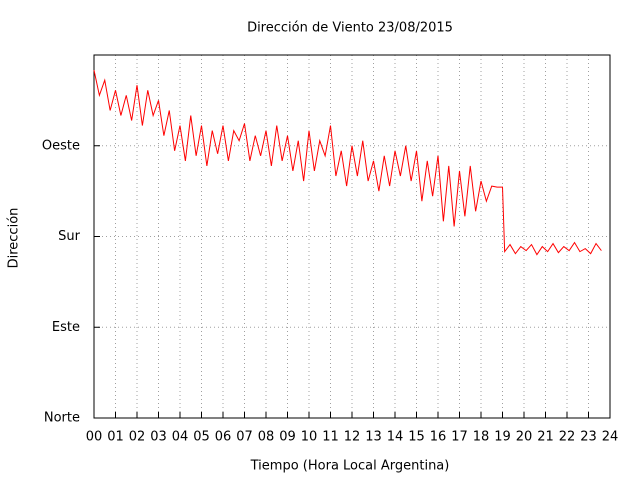 Image resolution: width=640 pixels, height=480 pixels. What do you see at coordinates (481, 437) in the screenshot?
I see `x-tick-label: 18` at bounding box center [481, 437].